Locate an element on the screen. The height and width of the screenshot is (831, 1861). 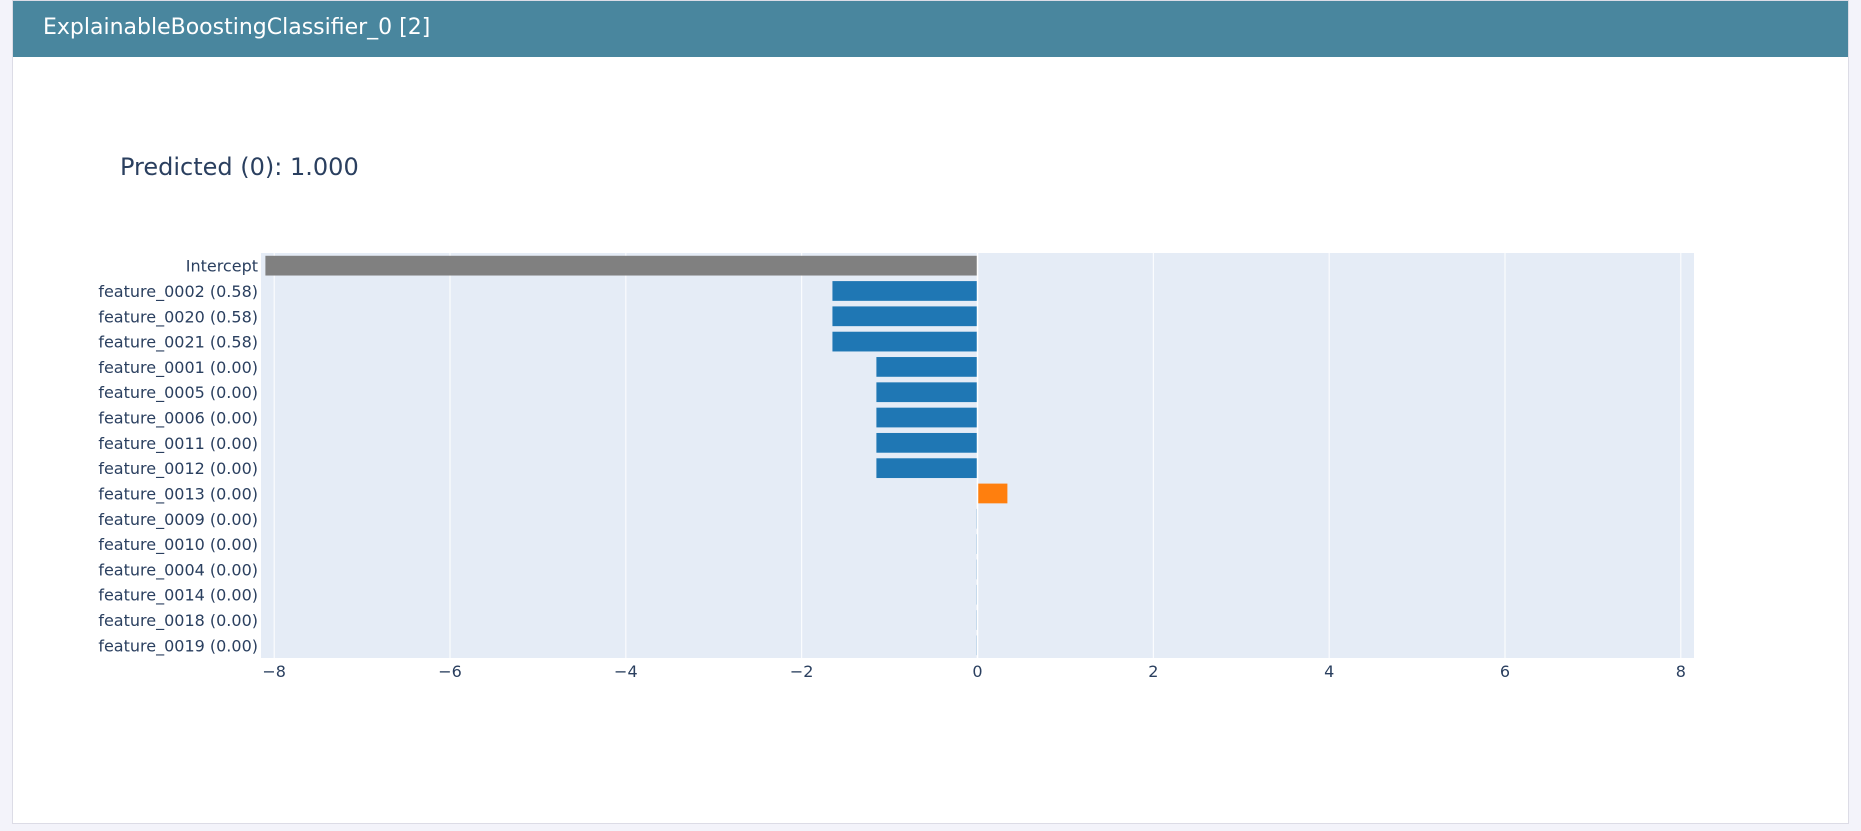
y-tick-label: feature_0014 (0.00) is located at coordinates (178, 596).